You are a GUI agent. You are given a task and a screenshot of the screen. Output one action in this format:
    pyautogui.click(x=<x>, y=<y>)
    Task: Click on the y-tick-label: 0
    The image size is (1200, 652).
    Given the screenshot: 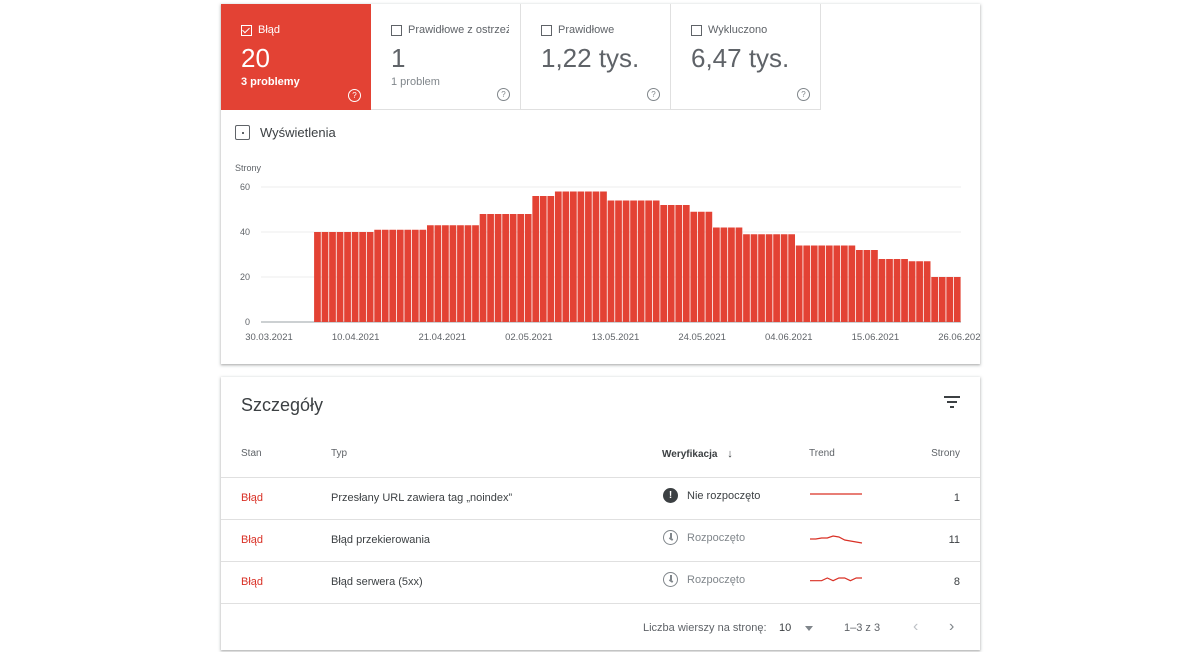 What is the action you would take?
    pyautogui.click(x=247, y=322)
    